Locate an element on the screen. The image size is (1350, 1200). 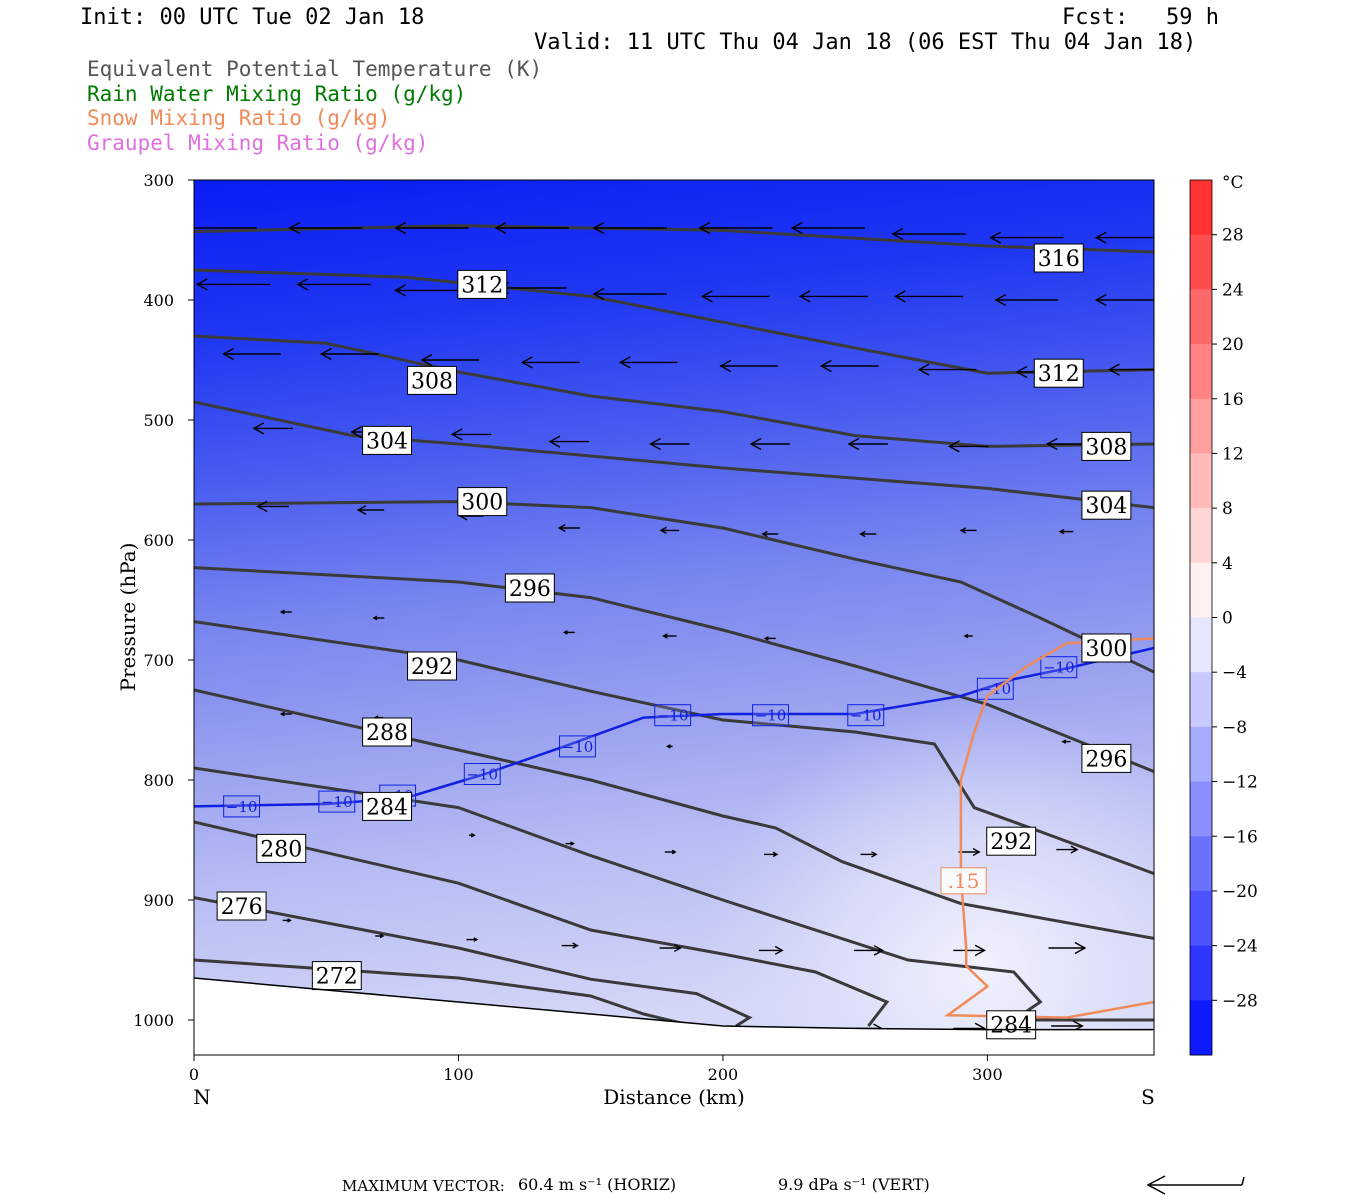
y-tick-label: 500 is located at coordinates (158, 420).